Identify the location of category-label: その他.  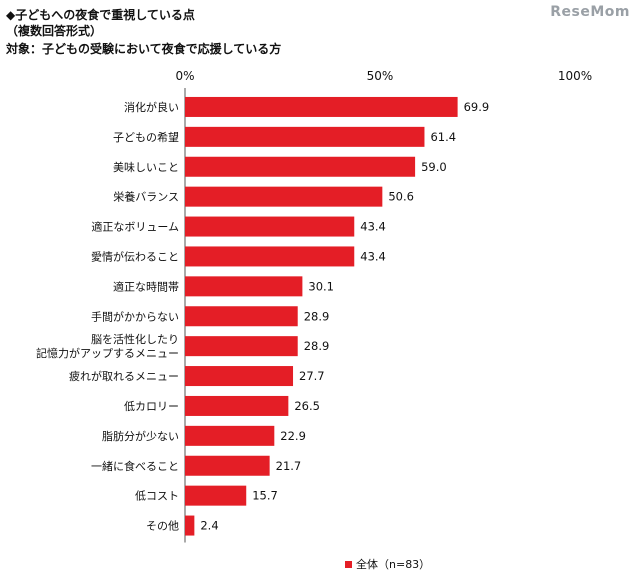
(162, 526).